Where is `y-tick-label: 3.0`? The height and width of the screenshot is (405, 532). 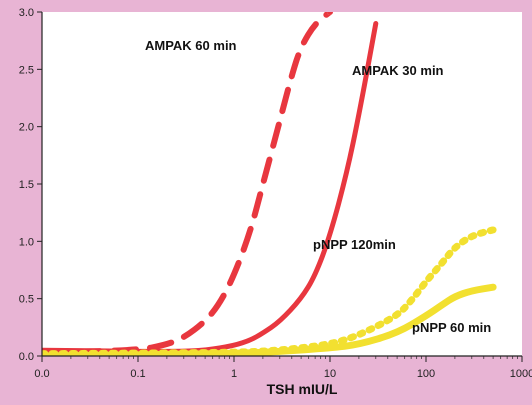 y-tick-label: 3.0 is located at coordinates (26, 13).